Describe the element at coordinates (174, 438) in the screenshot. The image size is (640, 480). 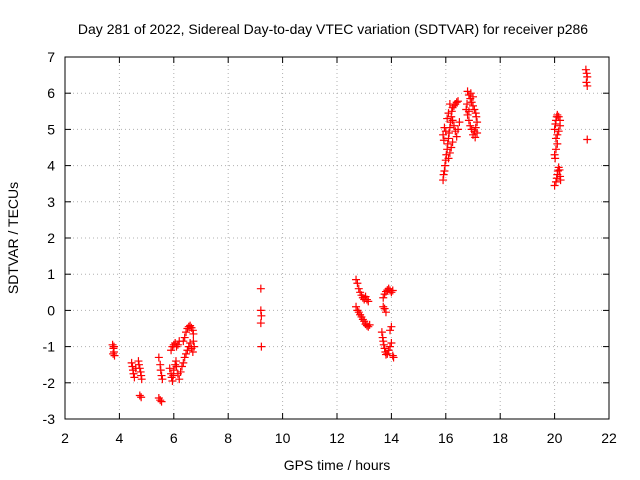
I see `x-tick-label: 6` at that location.